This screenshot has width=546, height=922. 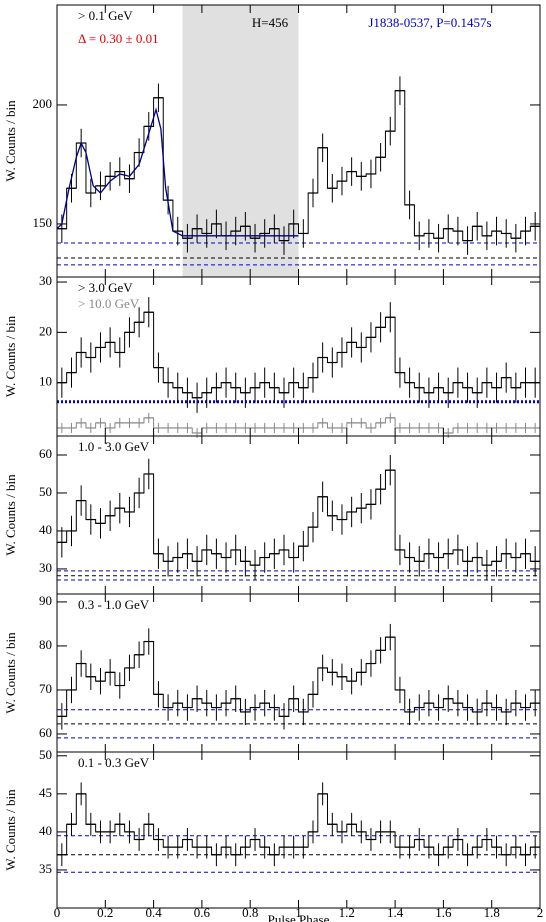 What do you see at coordinates (270, 22) in the screenshot?
I see `annotation: H=456` at bounding box center [270, 22].